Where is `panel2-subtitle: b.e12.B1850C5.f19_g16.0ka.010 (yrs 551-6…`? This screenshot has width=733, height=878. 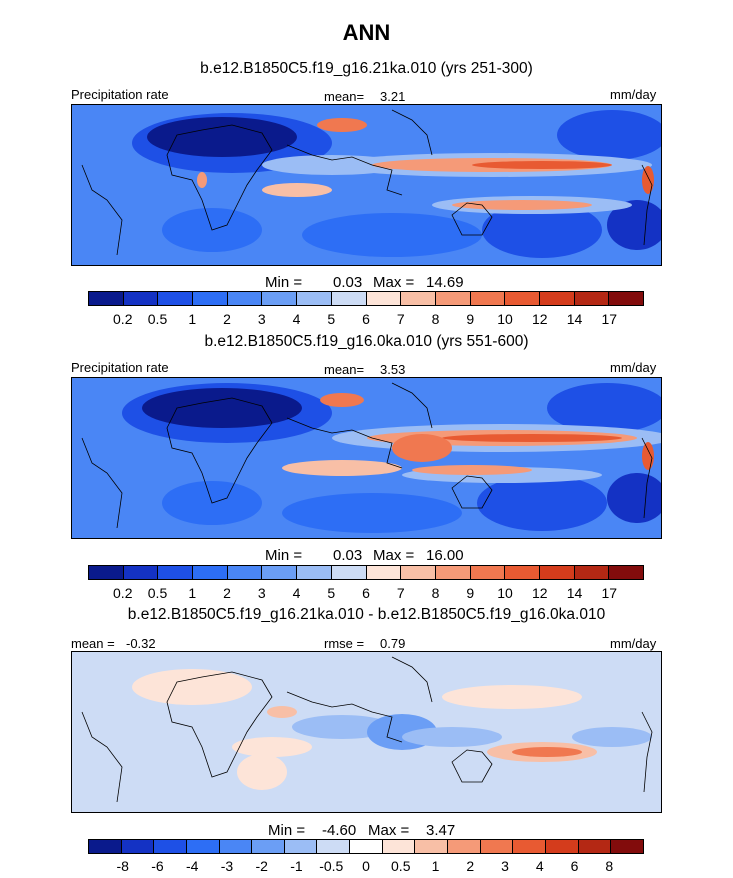 panel2-subtitle: b.e12.B1850C5.f19_g16.0ka.010 (yrs 551-6… is located at coordinates (366, 341).